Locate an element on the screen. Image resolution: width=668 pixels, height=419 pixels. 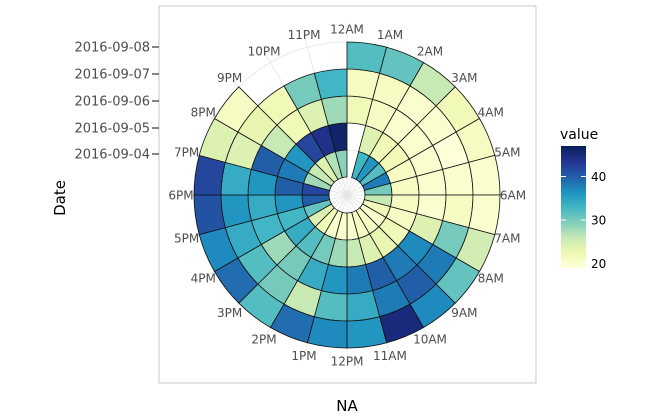
legend-tick-label: 40 is located at coordinates (598, 177).